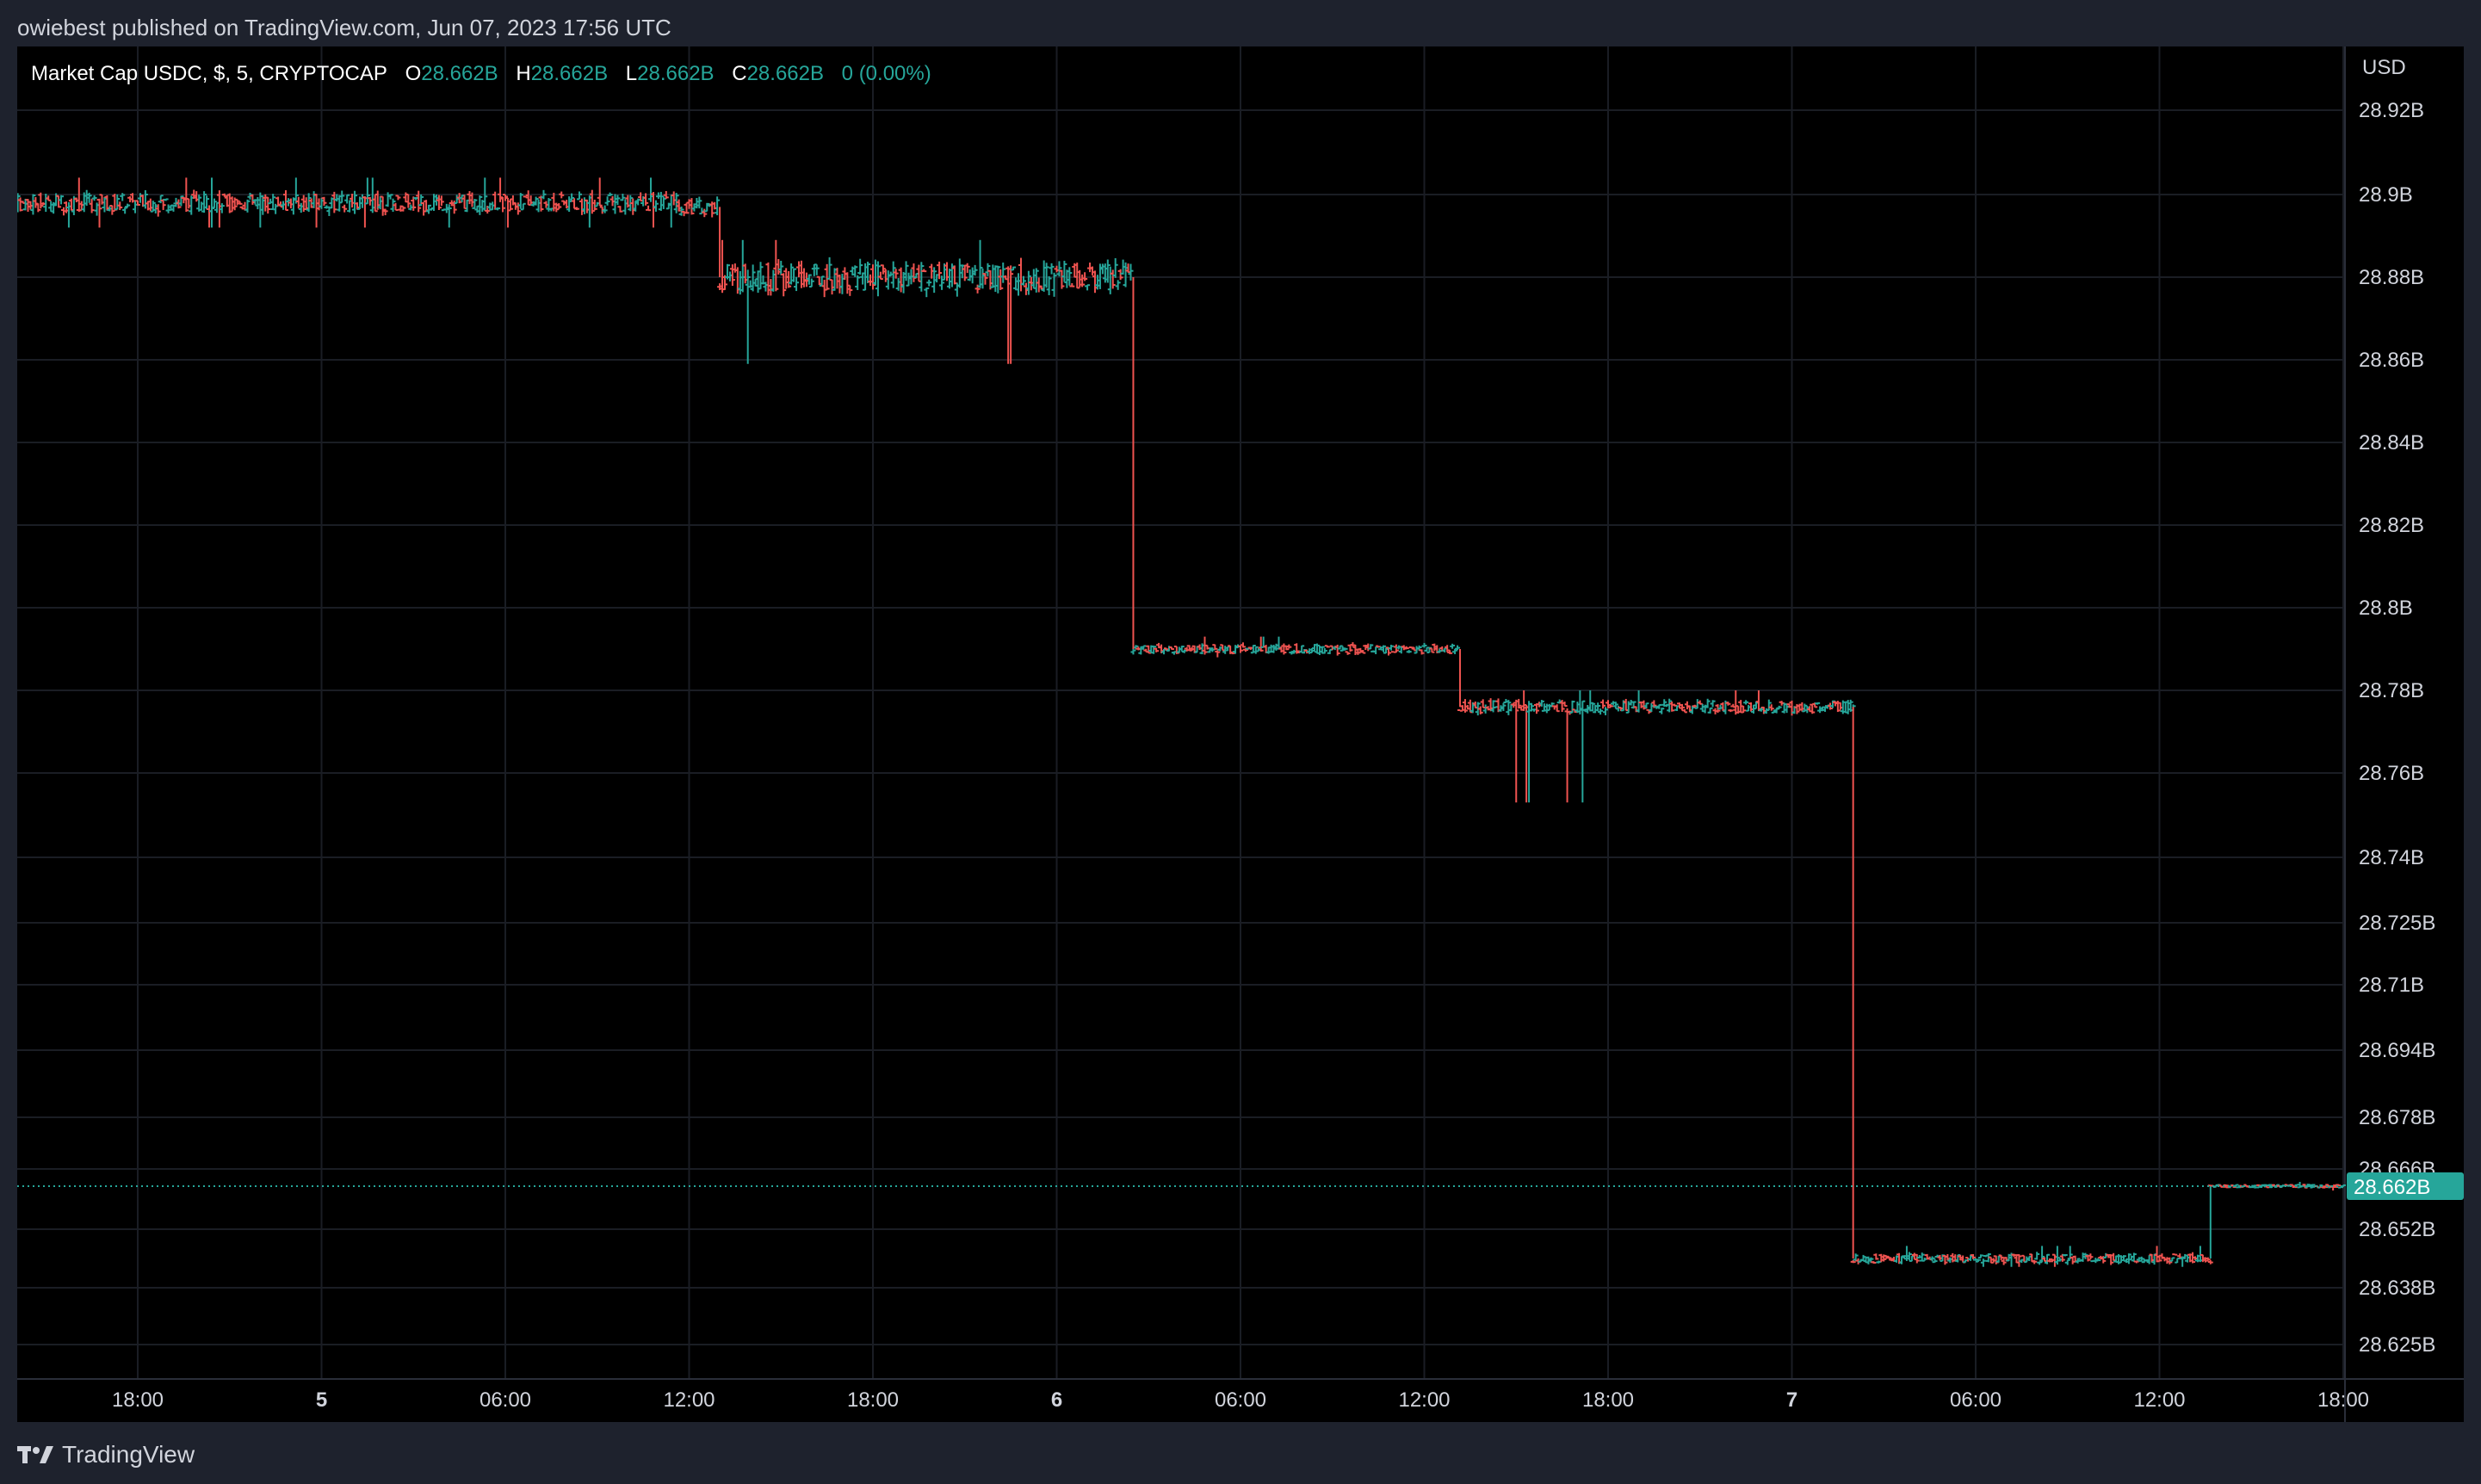 The width and height of the screenshot is (2481, 1484). Describe the element at coordinates (2391, 442) in the screenshot. I see `y-tick-label: 28.84B` at that location.